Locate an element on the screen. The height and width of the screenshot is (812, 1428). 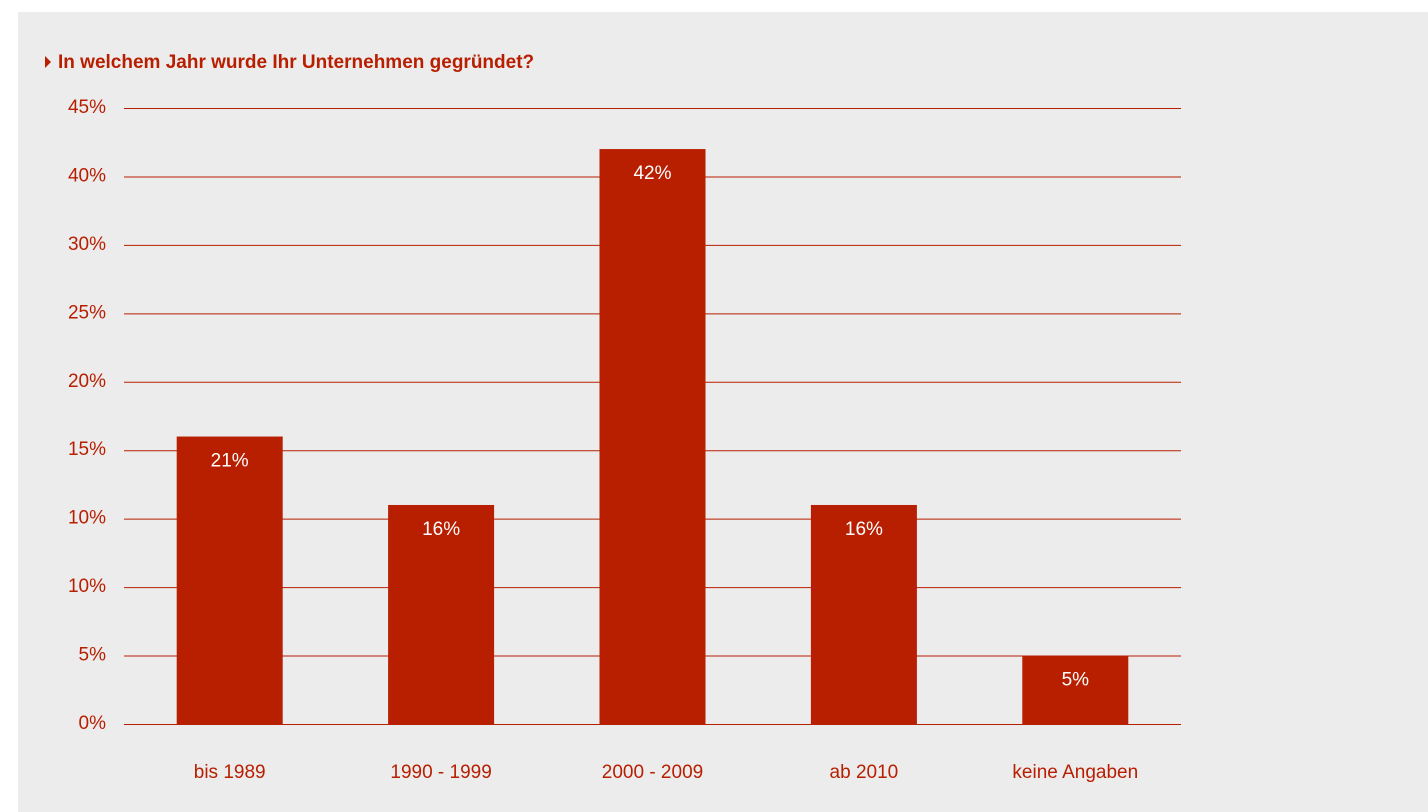
y-tick-label: 0% is located at coordinates (93, 723).